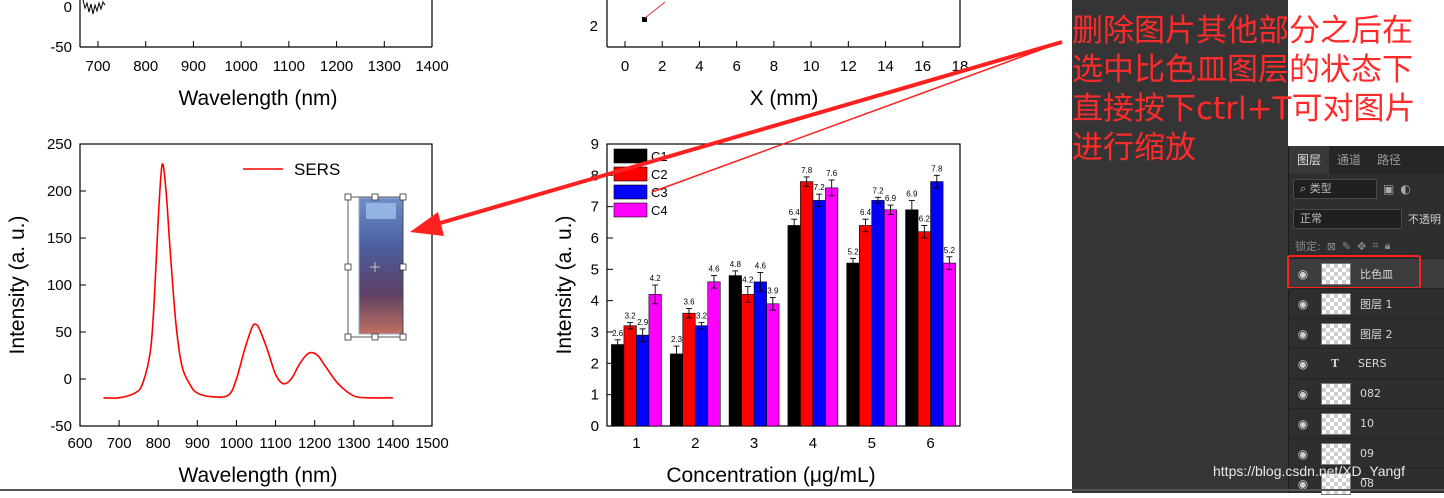  Describe the element at coordinates (1335, 189) in the screenshot. I see `layer-kind-filter: ⌕ 类型` at that location.